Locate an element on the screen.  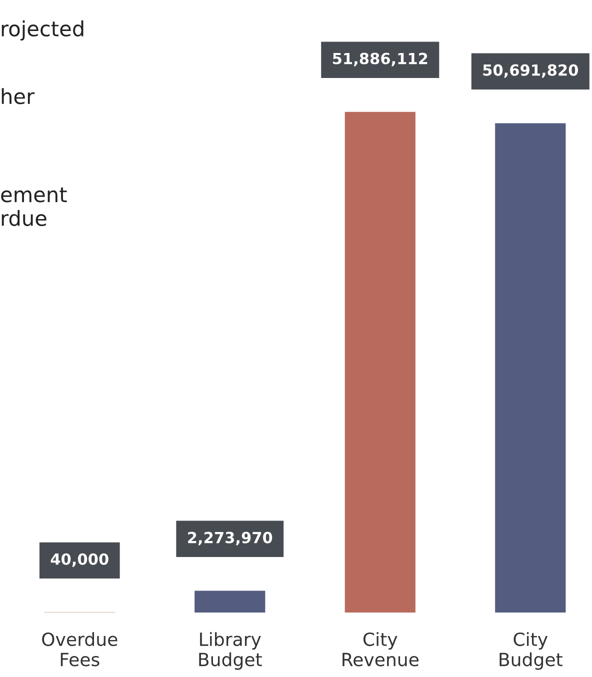
data-label: 40,000 is located at coordinates (79, 560).